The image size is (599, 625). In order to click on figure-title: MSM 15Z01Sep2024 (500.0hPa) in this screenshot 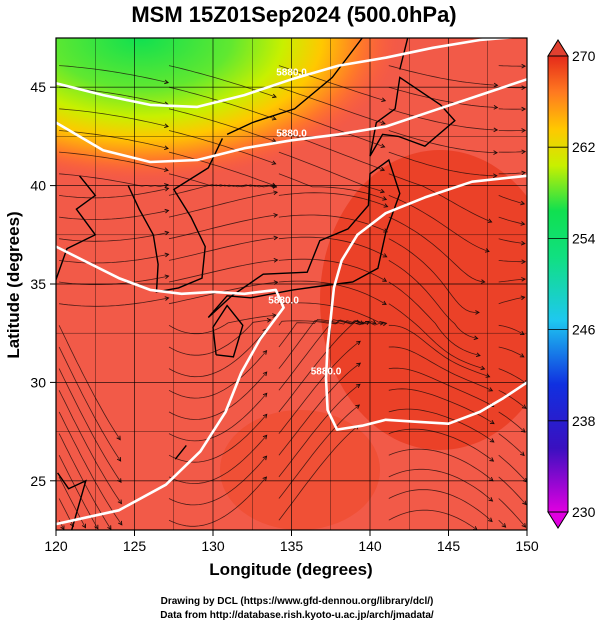, I will do `click(293, 14)`.